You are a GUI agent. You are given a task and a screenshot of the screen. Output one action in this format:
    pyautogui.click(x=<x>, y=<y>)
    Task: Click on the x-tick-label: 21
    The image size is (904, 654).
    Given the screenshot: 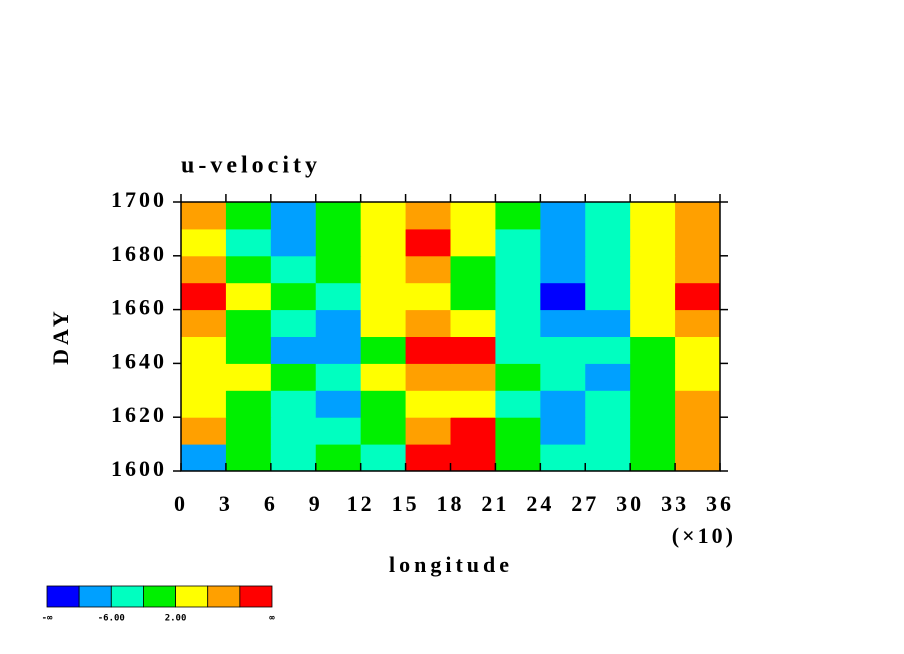 What is the action you would take?
    pyautogui.click(x=495, y=503)
    